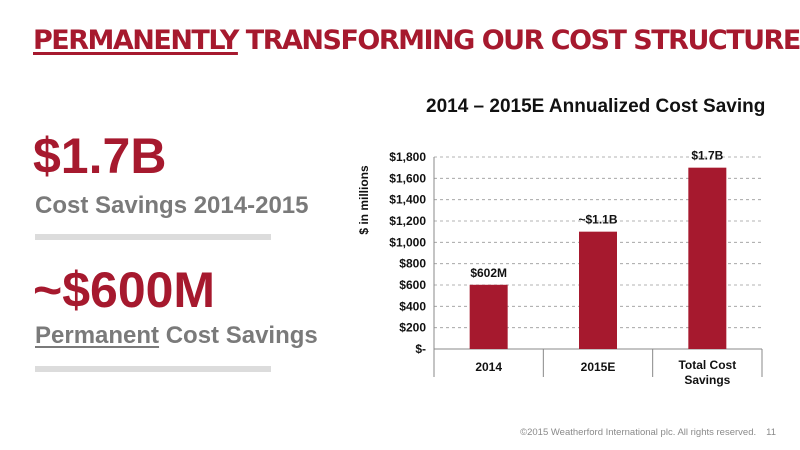 The image size is (800, 450). I want to click on chart-title: 2014 – 2015E Annualized Cost Saving, so click(596, 106).